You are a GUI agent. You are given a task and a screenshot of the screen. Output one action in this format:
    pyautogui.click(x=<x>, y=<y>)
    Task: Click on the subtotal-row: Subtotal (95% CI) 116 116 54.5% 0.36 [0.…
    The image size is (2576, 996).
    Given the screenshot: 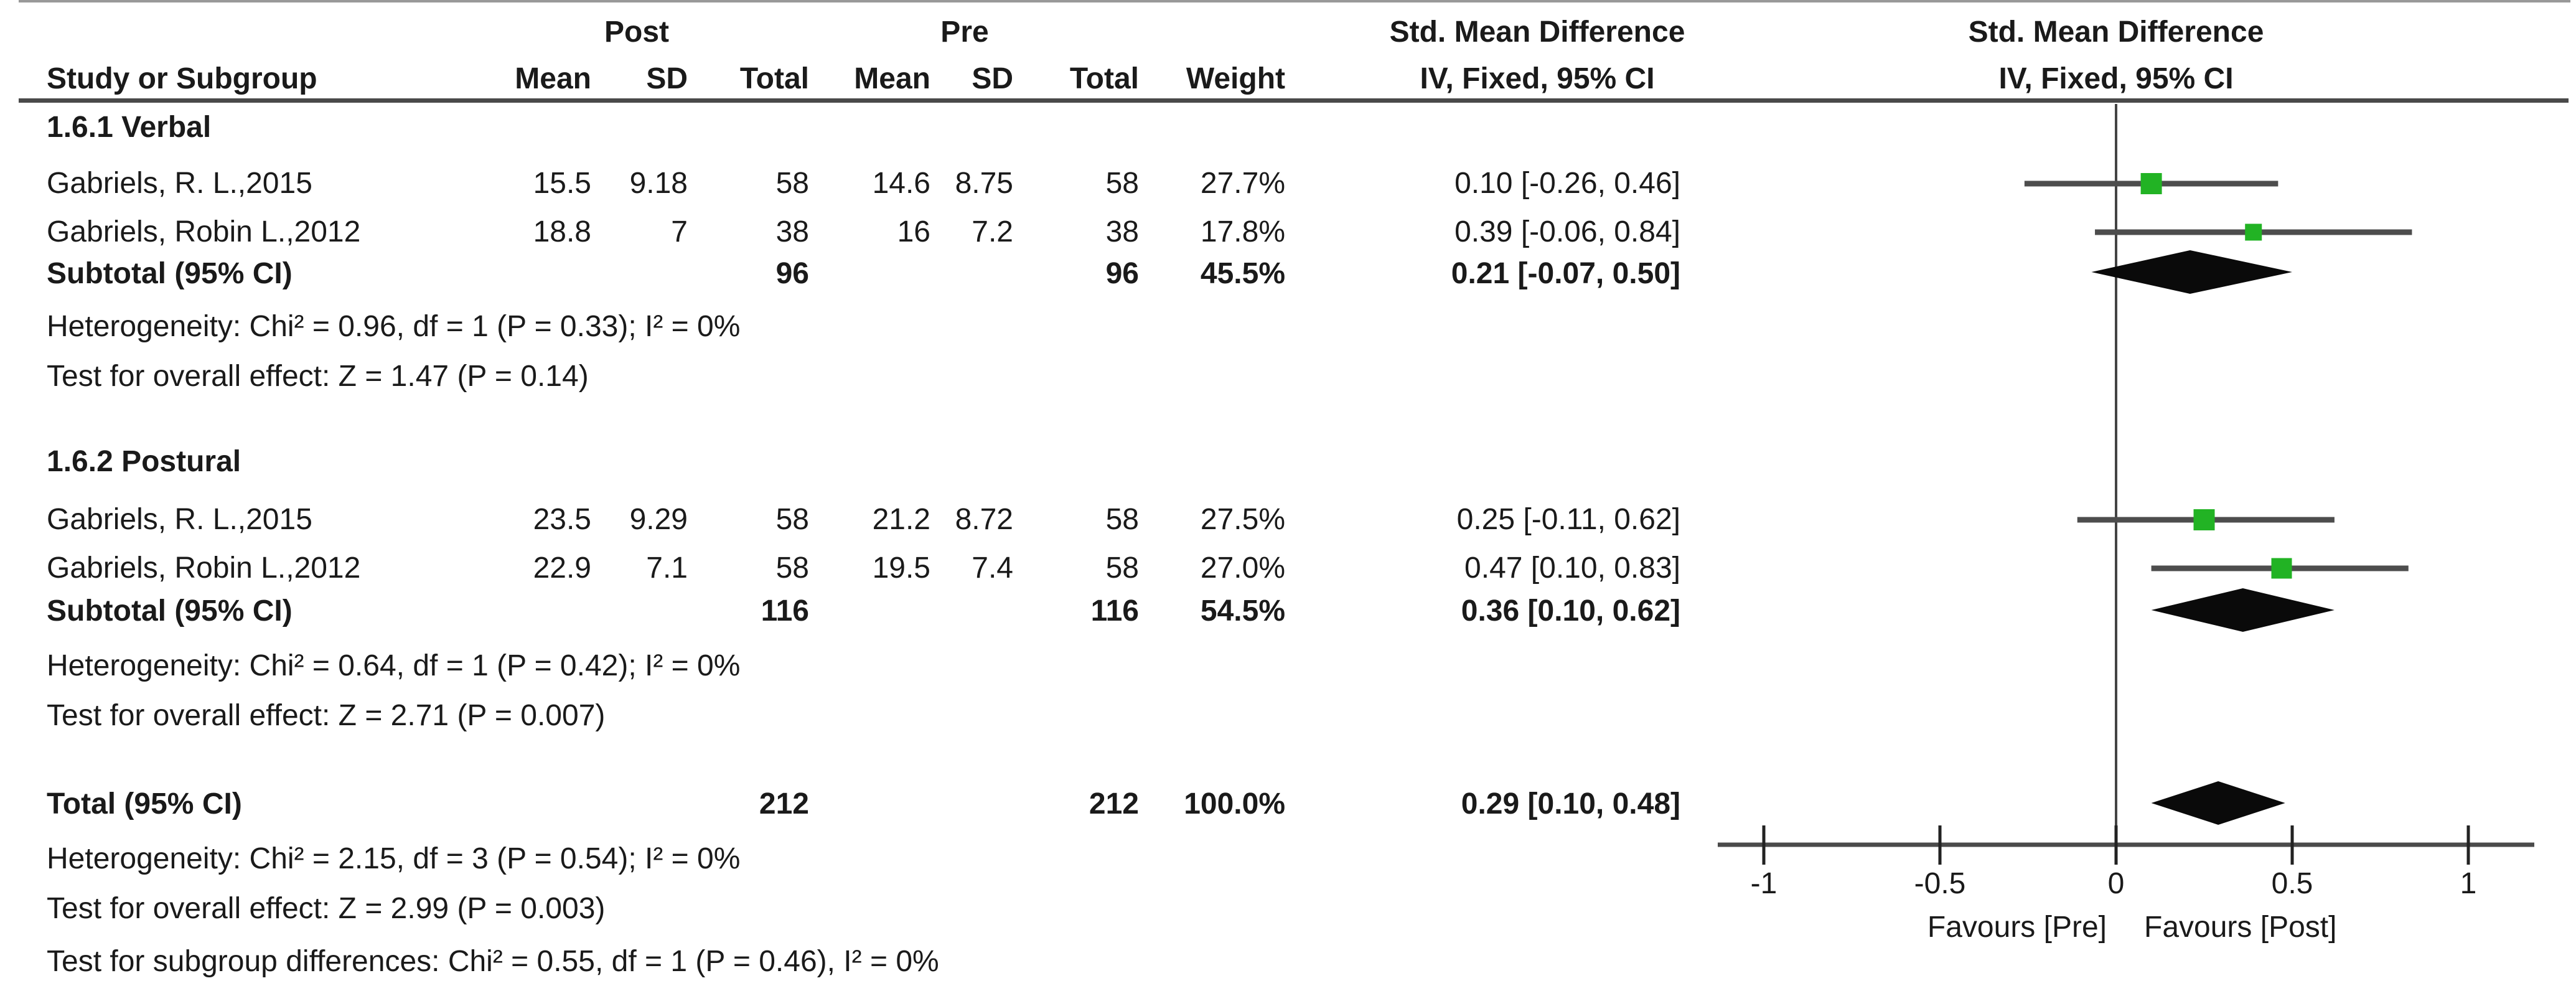 What is the action you would take?
    pyautogui.click(x=1288, y=612)
    